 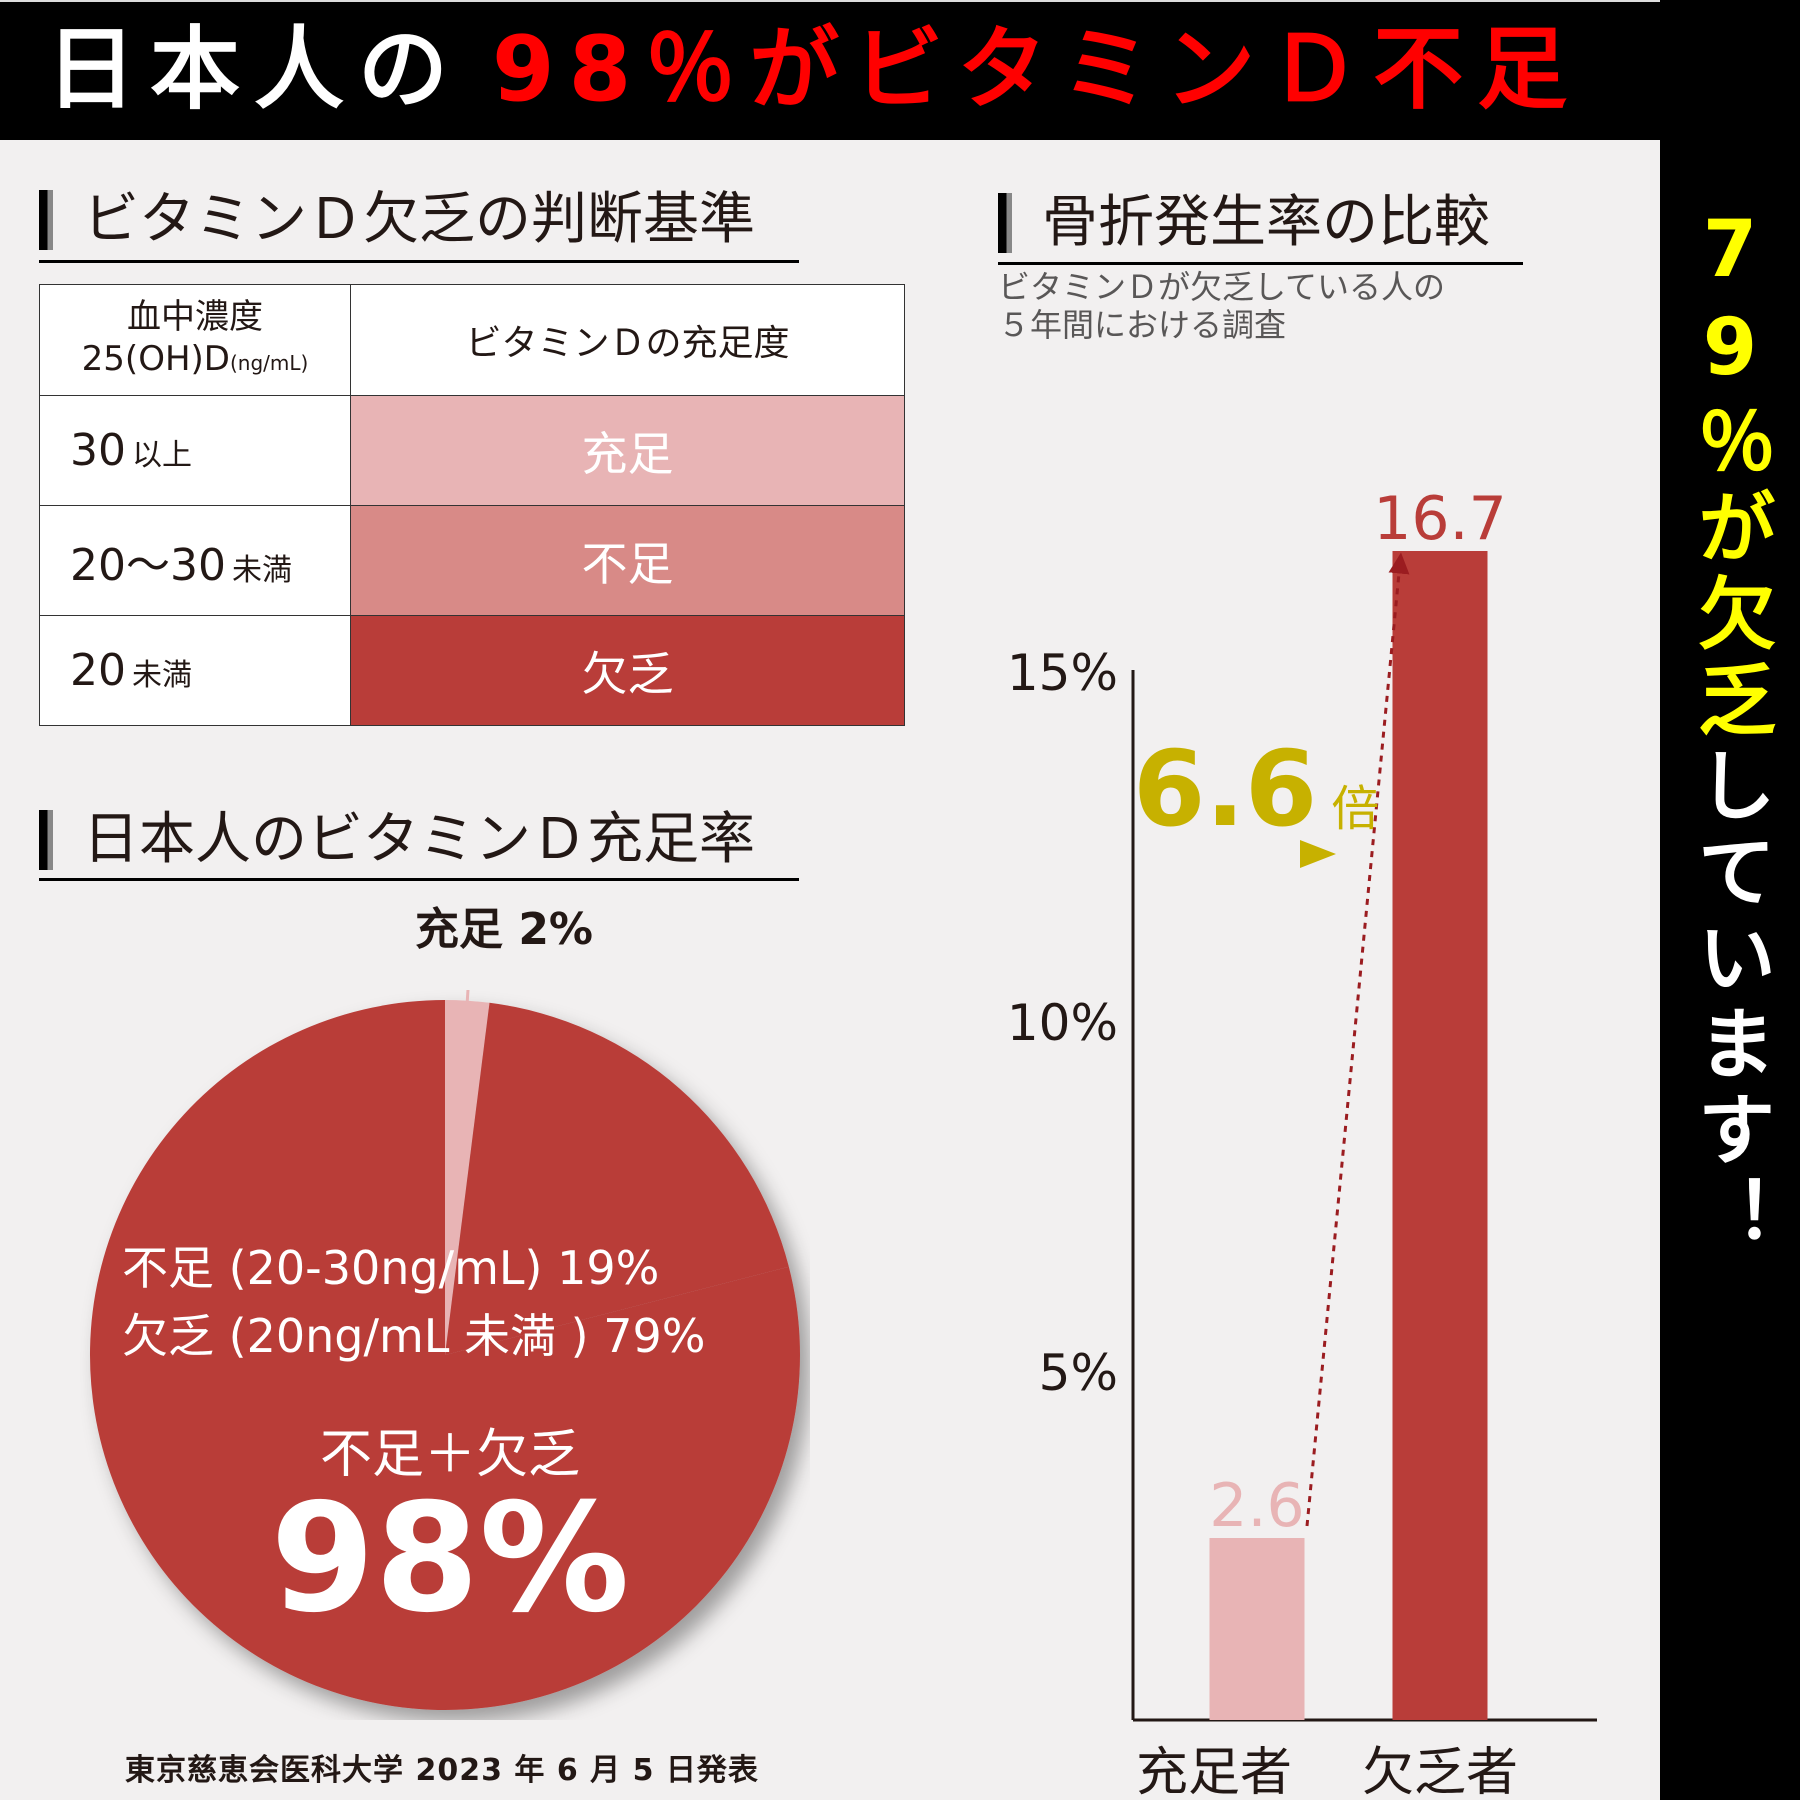 What do you see at coordinates (414, 1336) in the screenshot?
I see `pie-line2: 欠乏 (20ng/mL 未満 ) 79%` at bounding box center [414, 1336].